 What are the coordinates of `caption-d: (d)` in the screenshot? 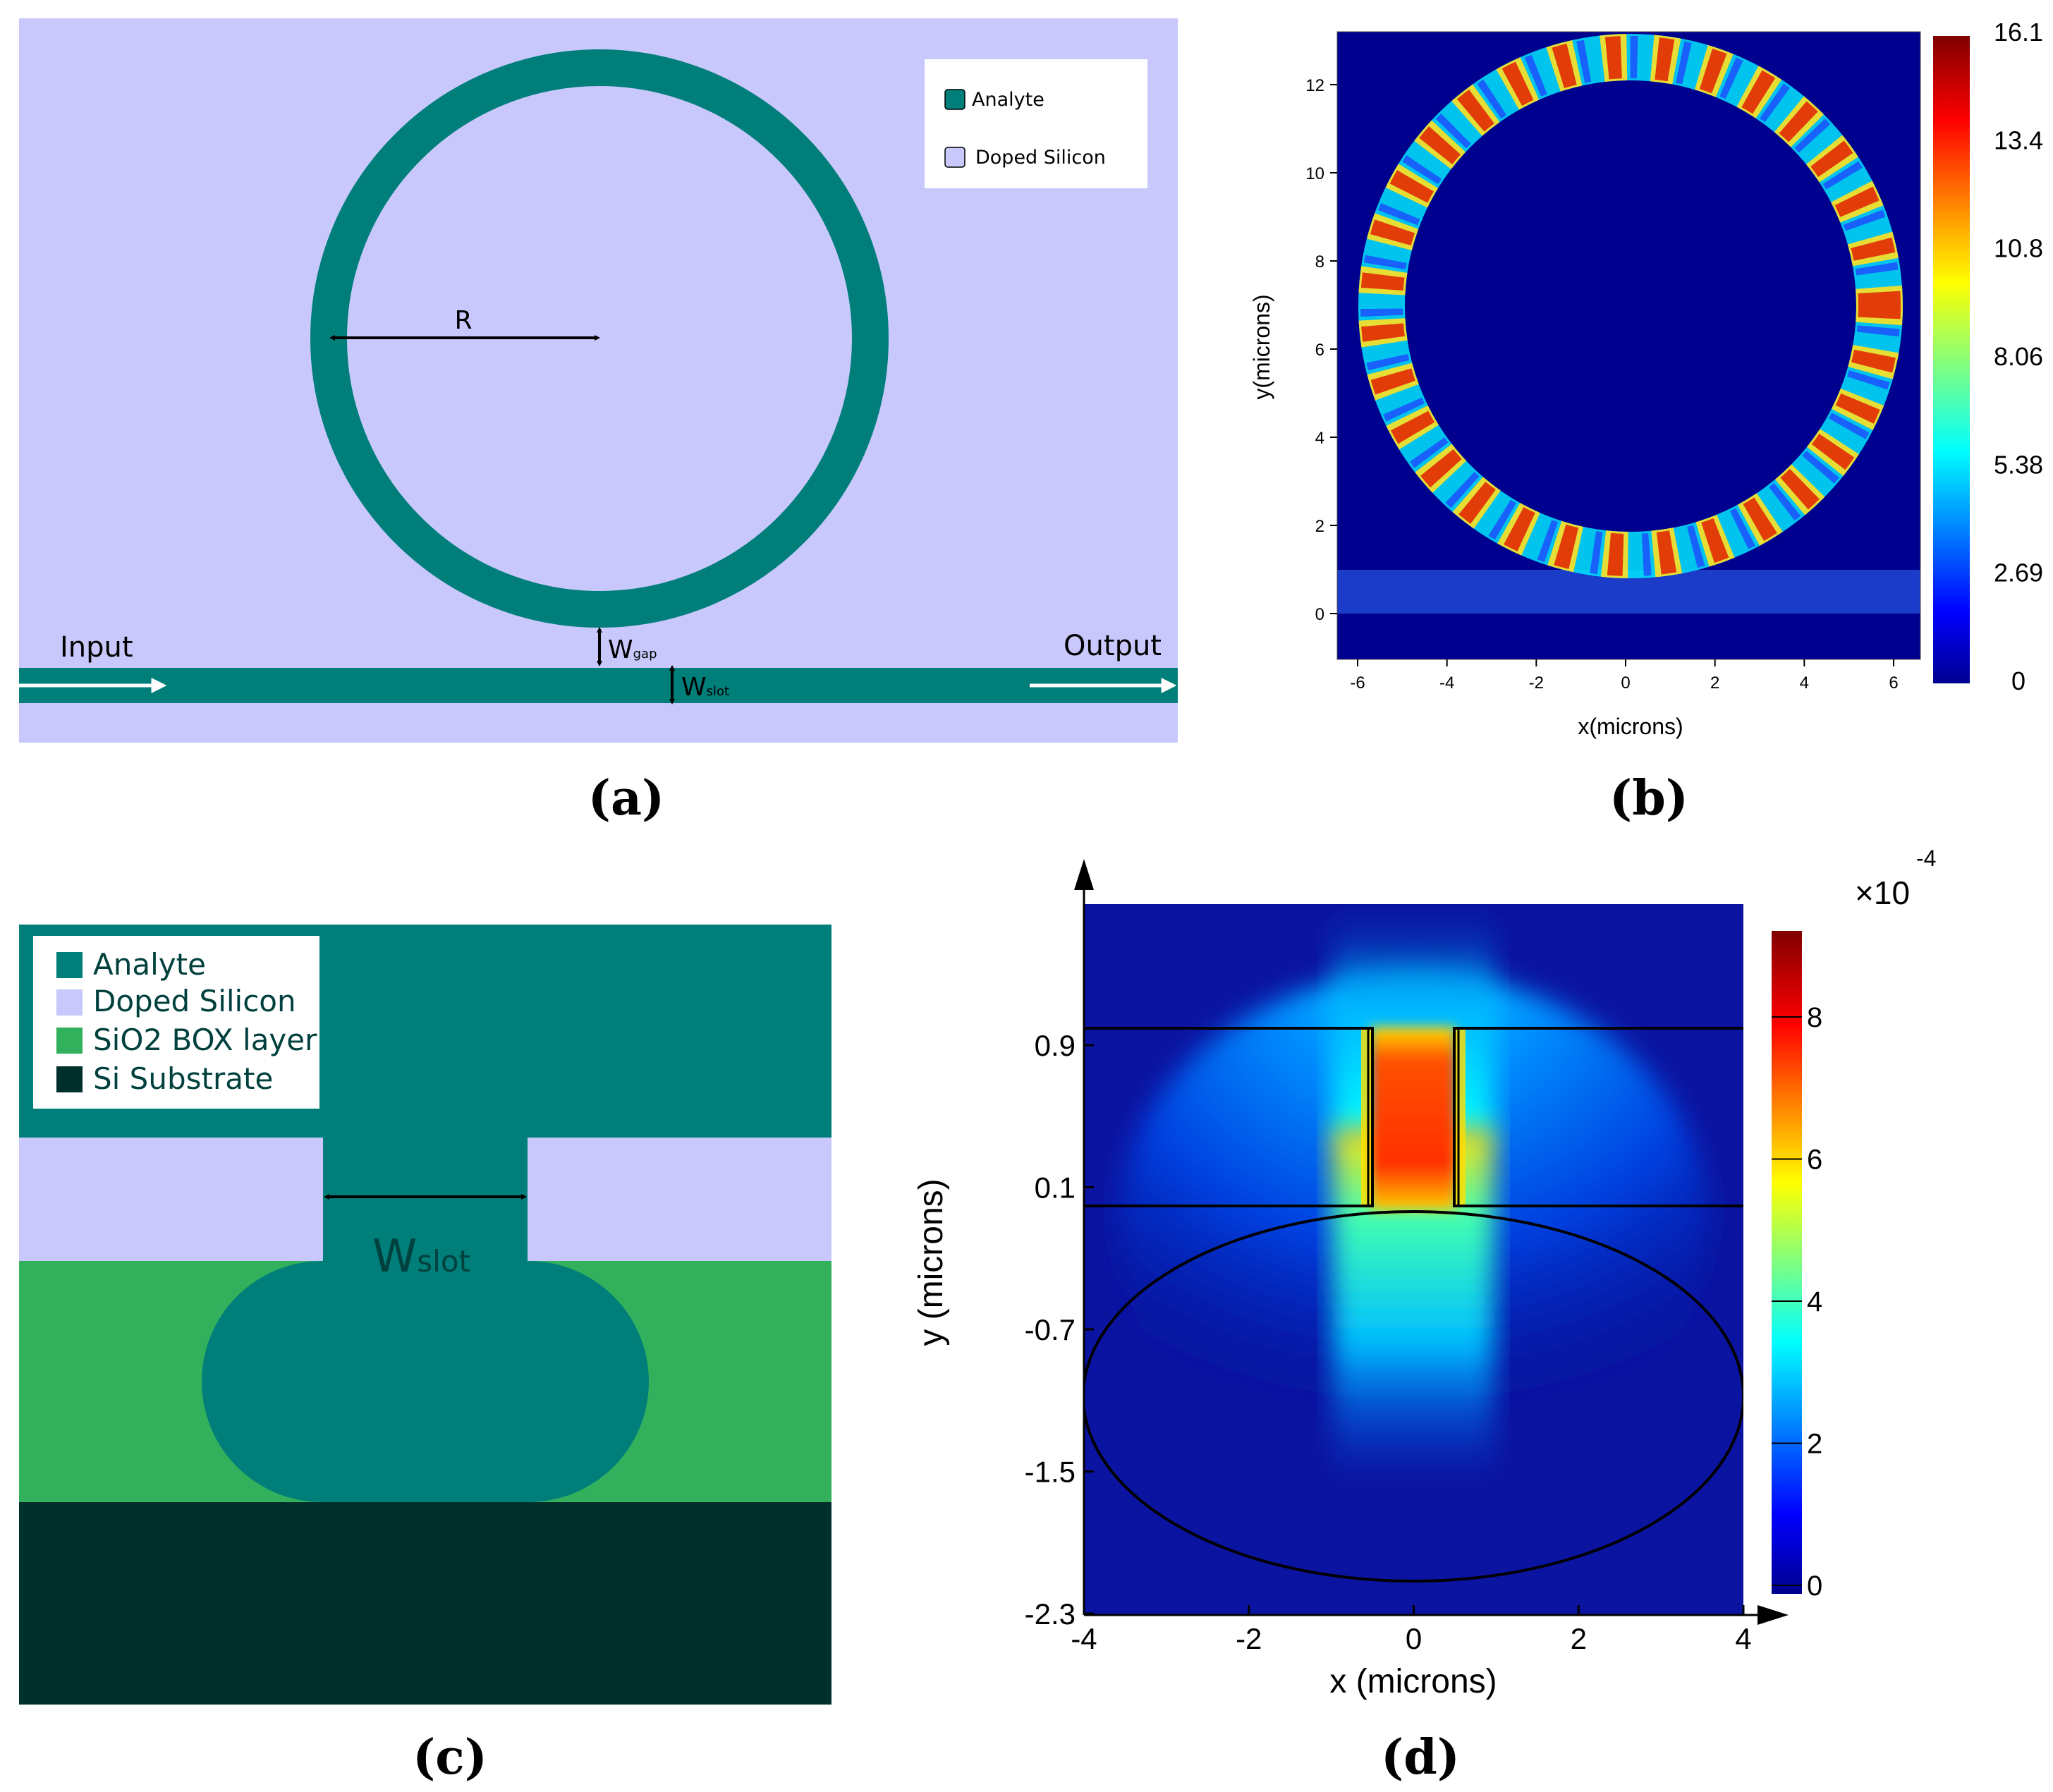 It's located at (1420, 1757).